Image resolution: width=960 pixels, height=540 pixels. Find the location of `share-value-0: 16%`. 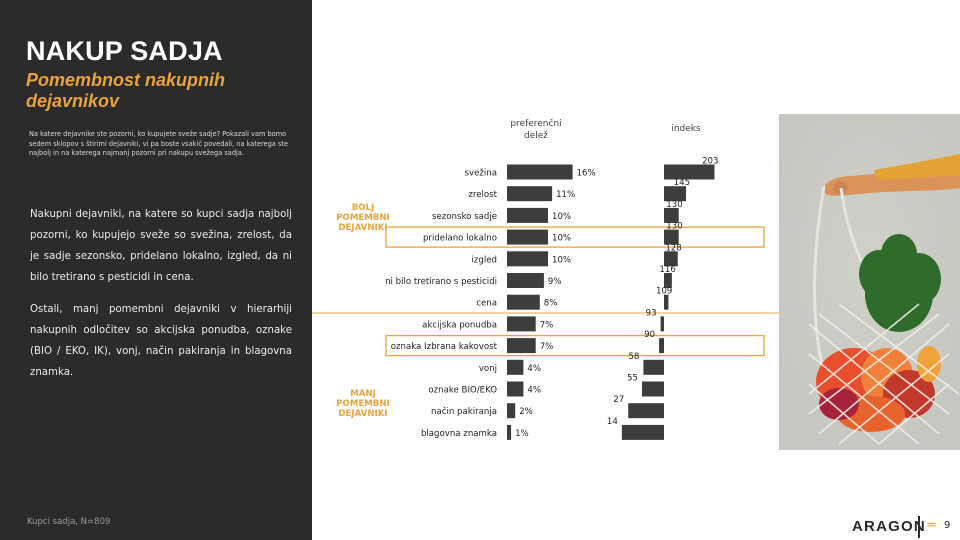

share-value-0: 16% is located at coordinates (586, 174).